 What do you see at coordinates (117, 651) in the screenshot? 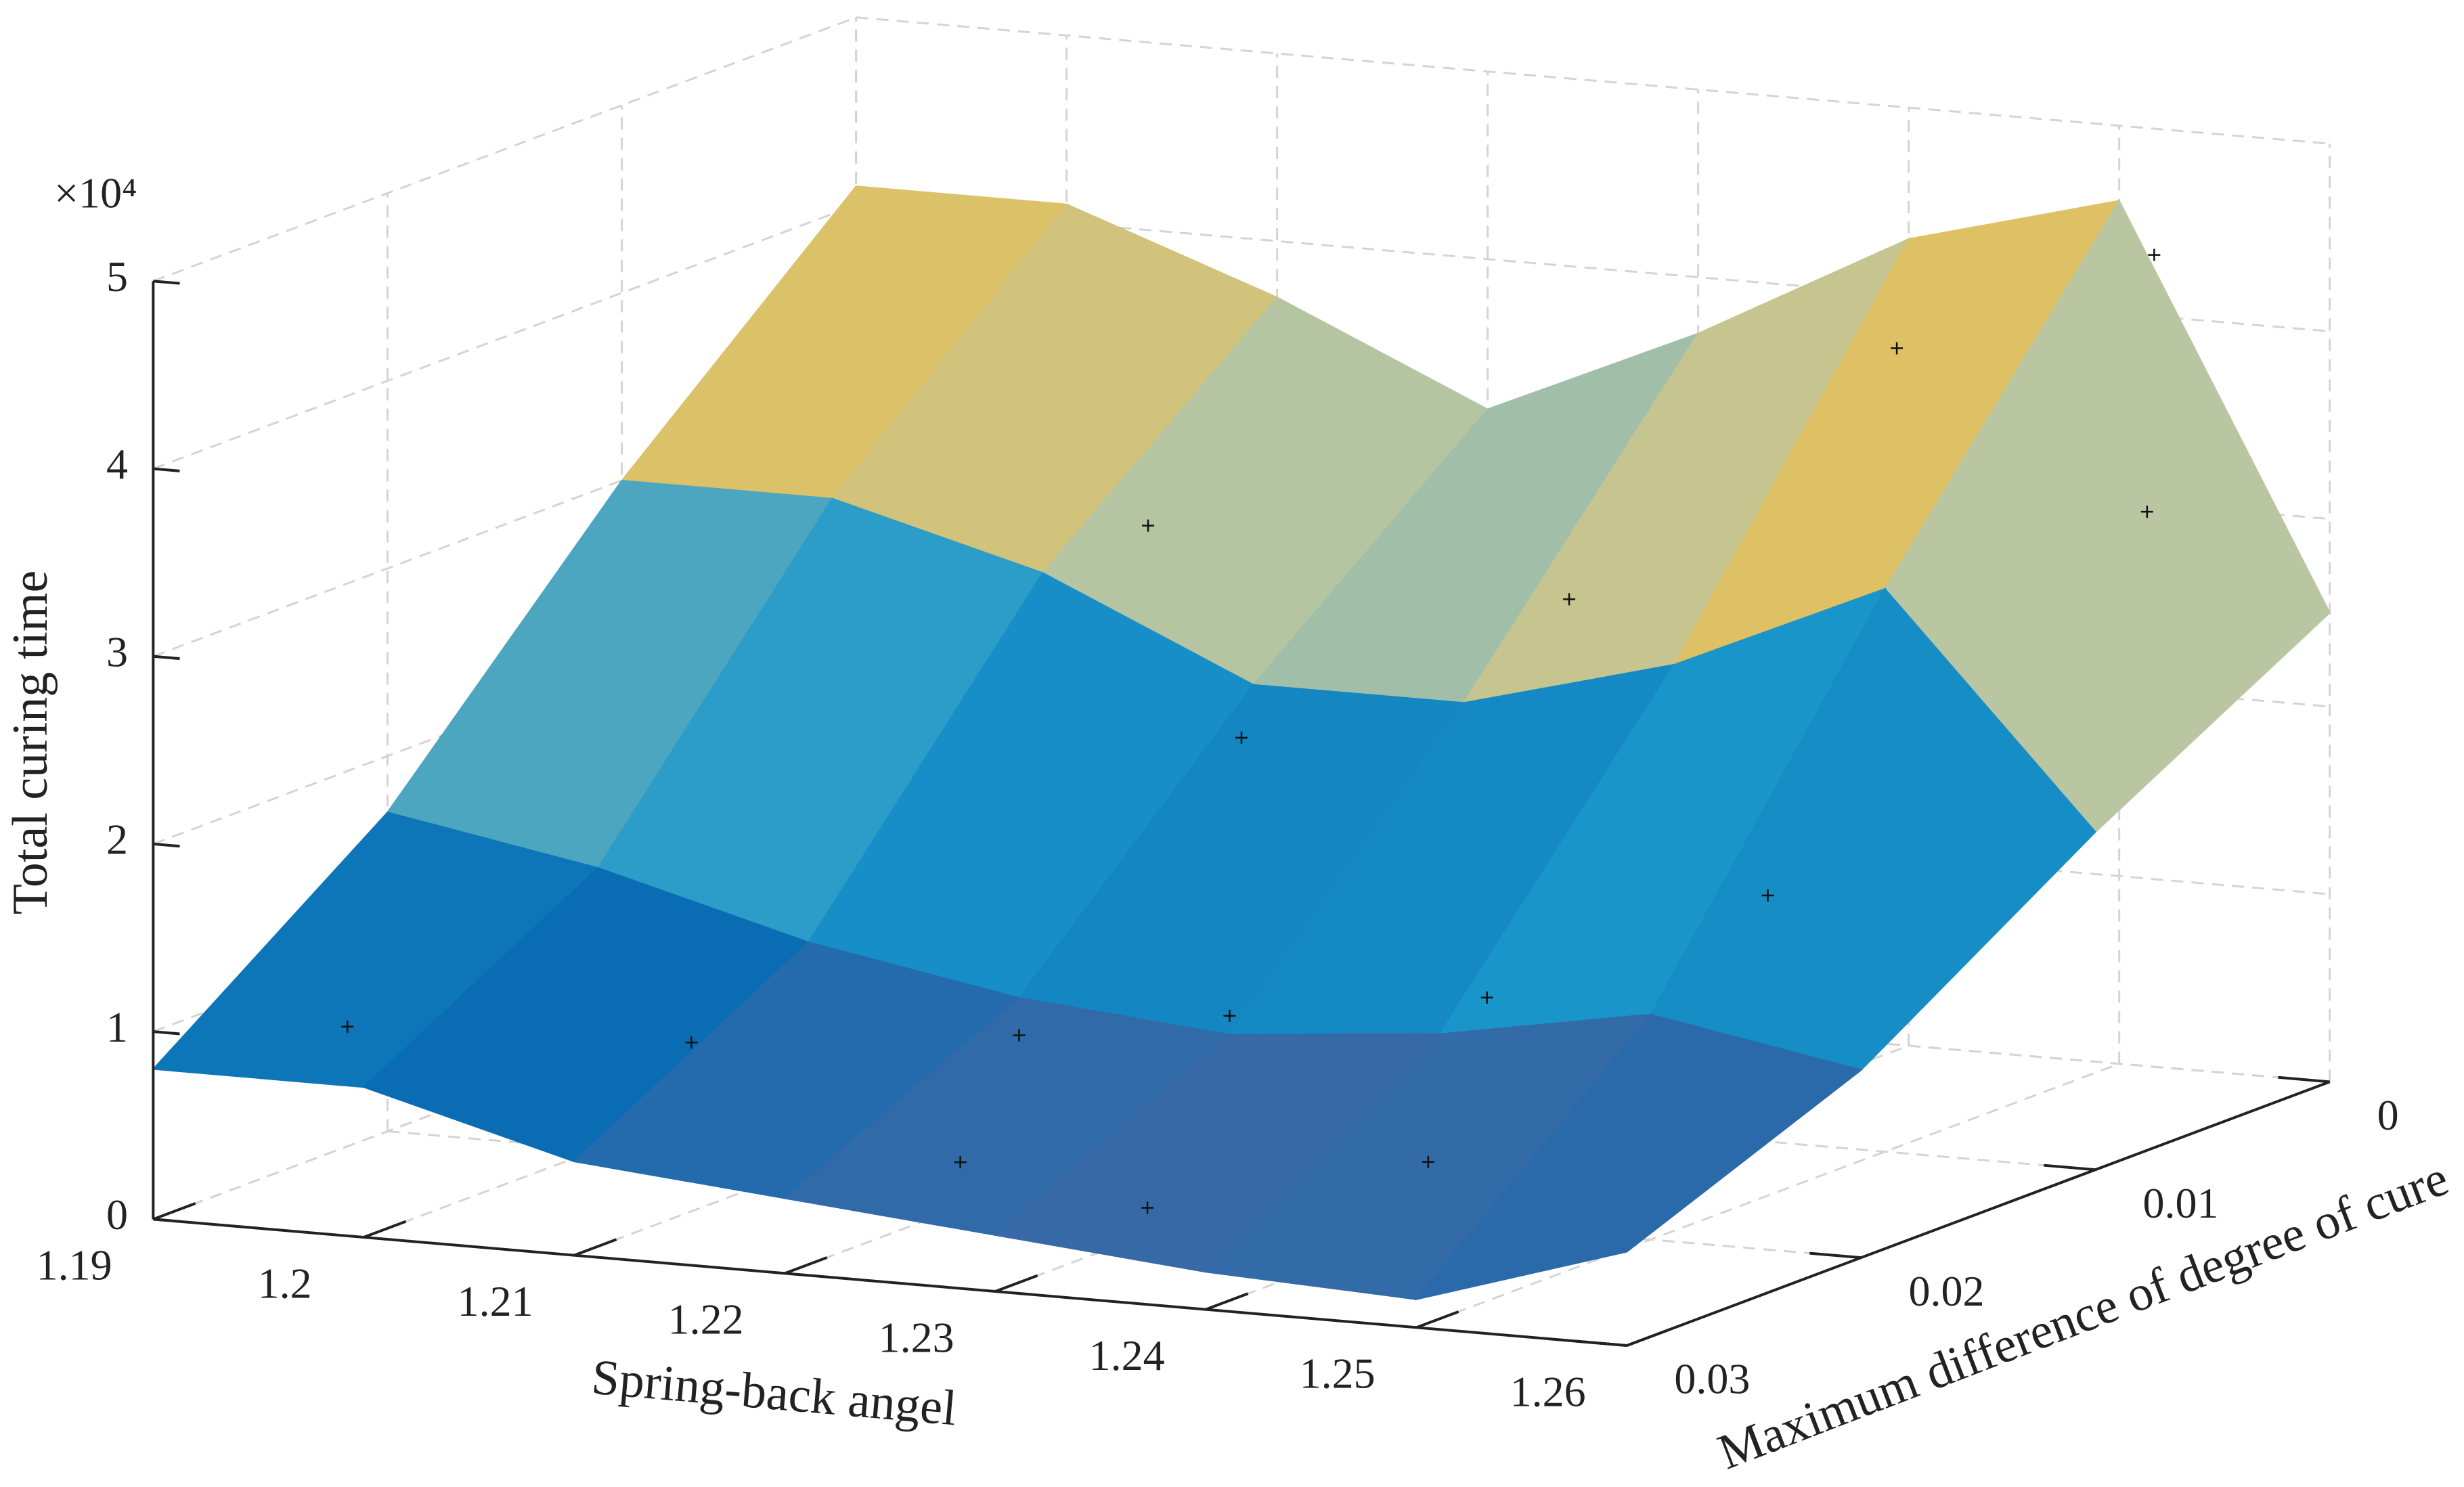
I see `z-tick-label: 3` at bounding box center [117, 651].